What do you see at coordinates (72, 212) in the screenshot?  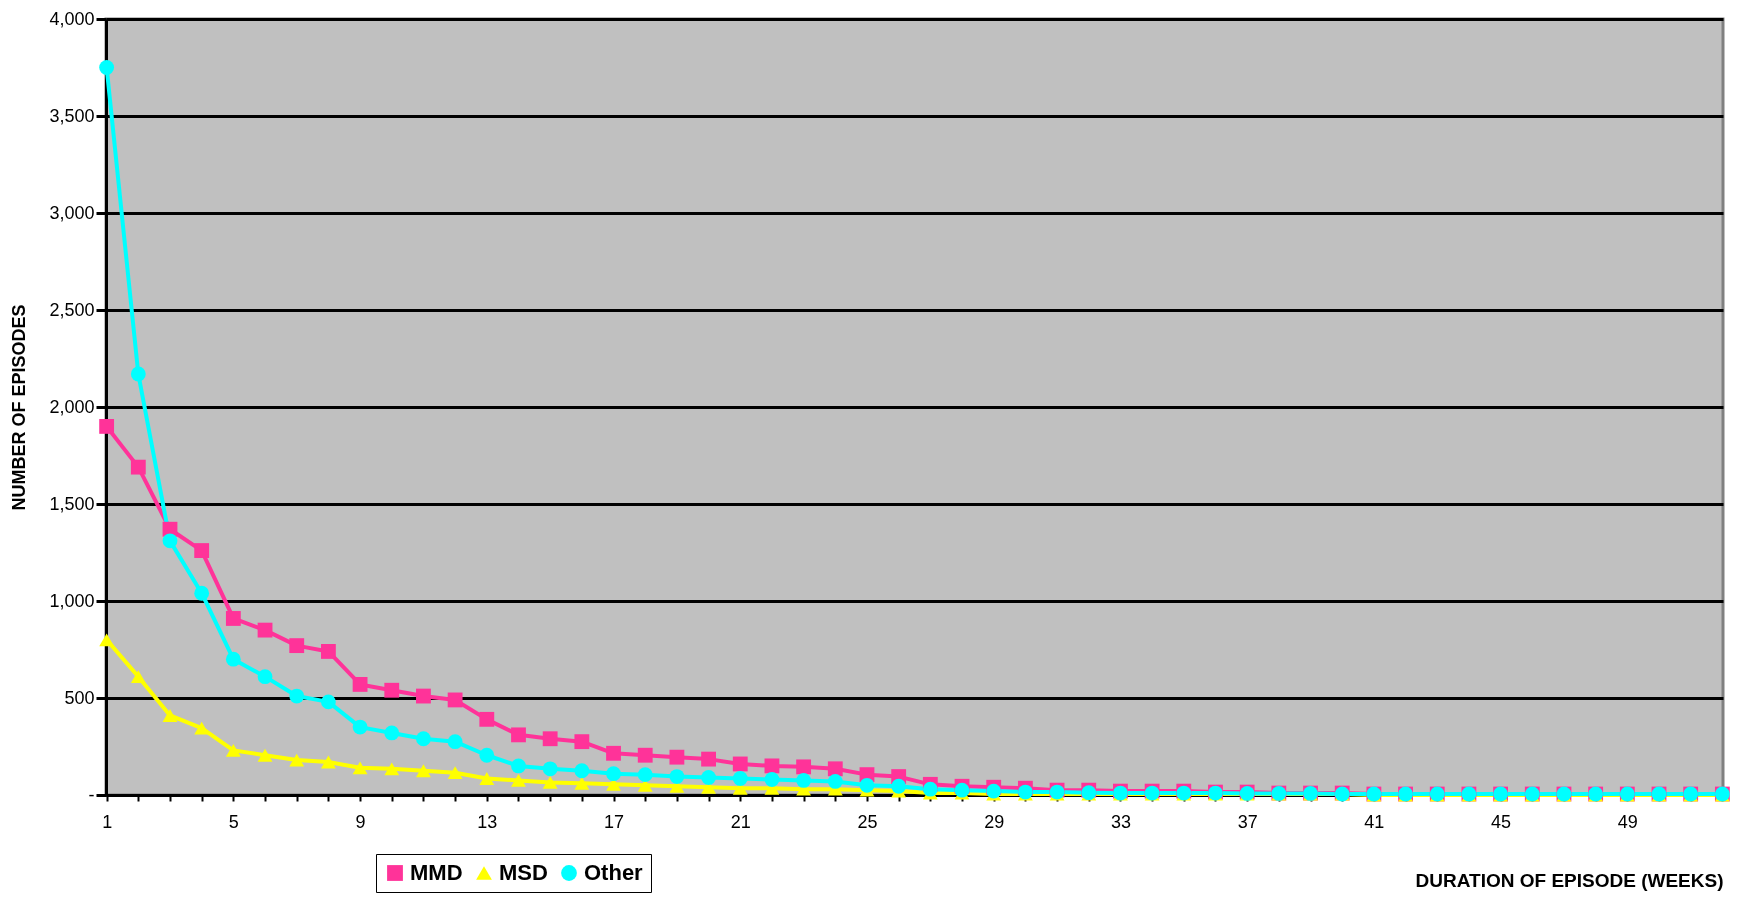 I see `y-tick-label: 3,000` at bounding box center [72, 212].